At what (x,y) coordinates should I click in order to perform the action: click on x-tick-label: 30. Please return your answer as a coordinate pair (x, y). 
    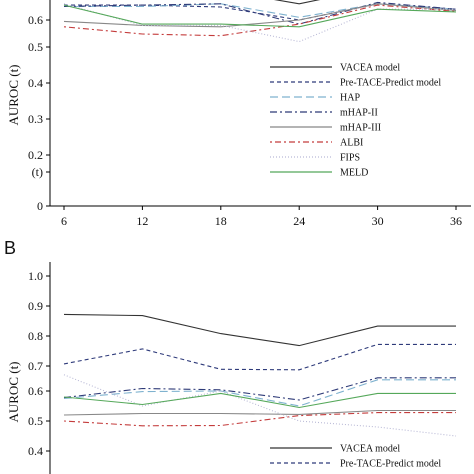
    Looking at the image, I should click on (378, 221).